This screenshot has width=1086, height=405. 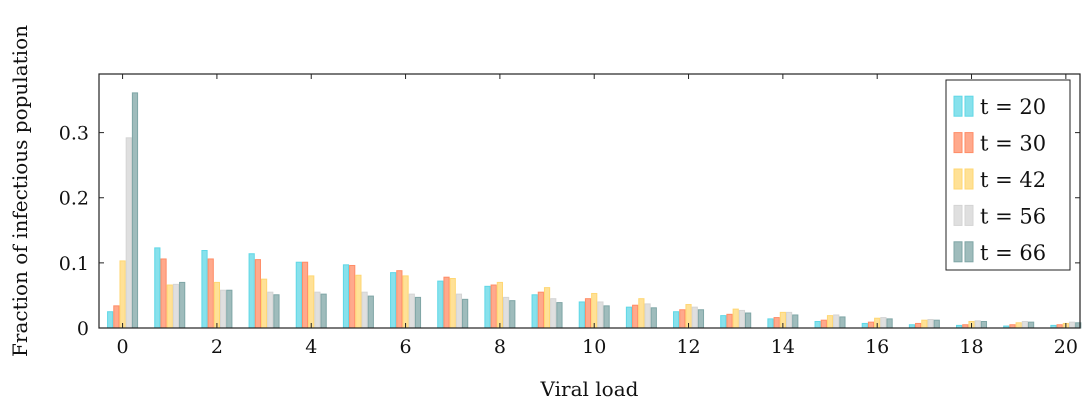 What do you see at coordinates (317, 310) in the screenshot?
I see `bar-t56-x4` at bounding box center [317, 310].